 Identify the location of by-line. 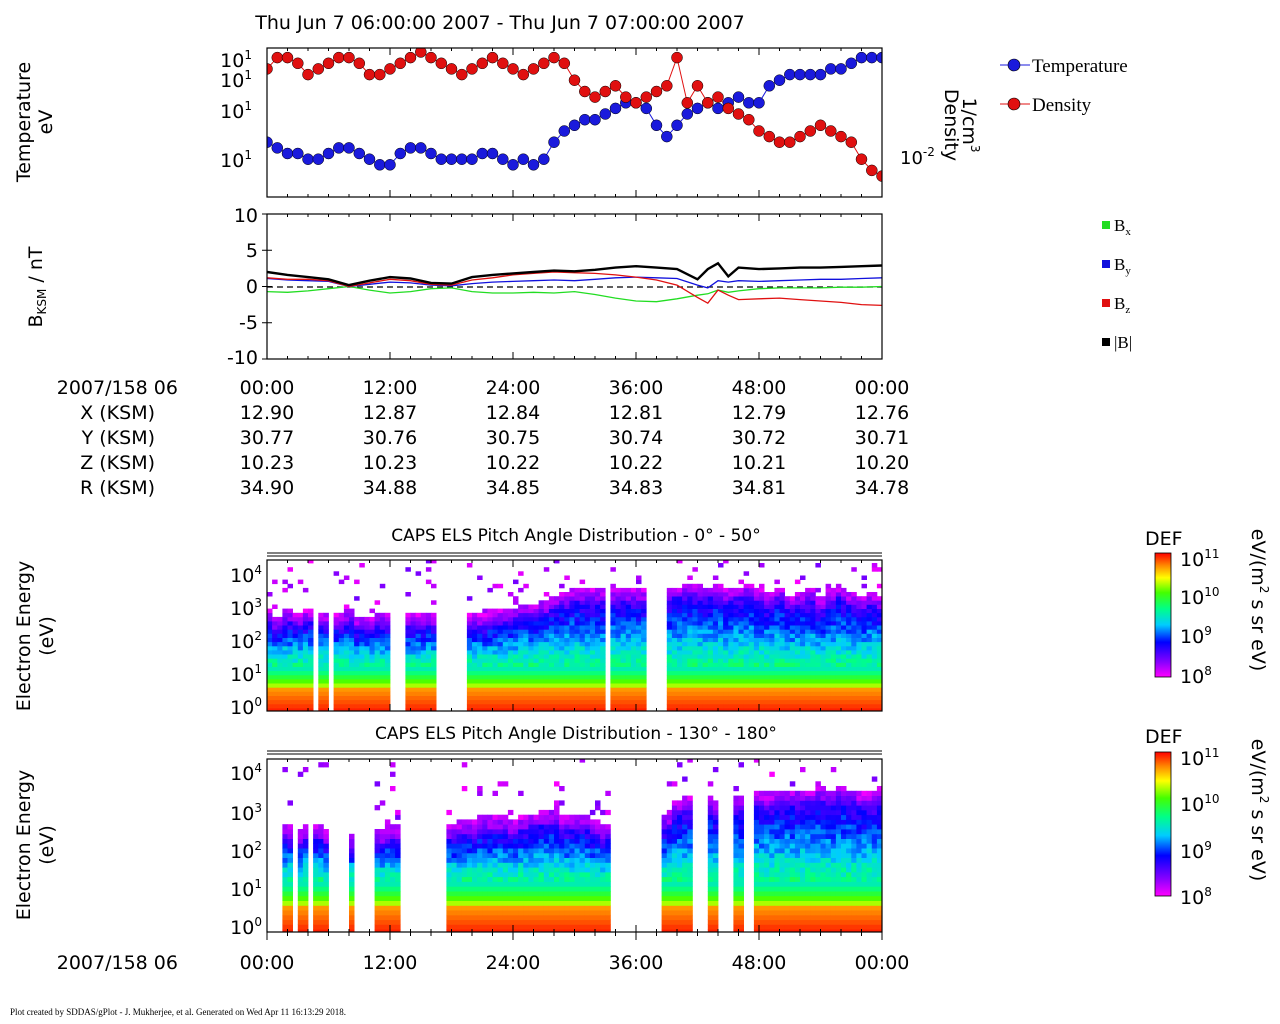
(574, 282).